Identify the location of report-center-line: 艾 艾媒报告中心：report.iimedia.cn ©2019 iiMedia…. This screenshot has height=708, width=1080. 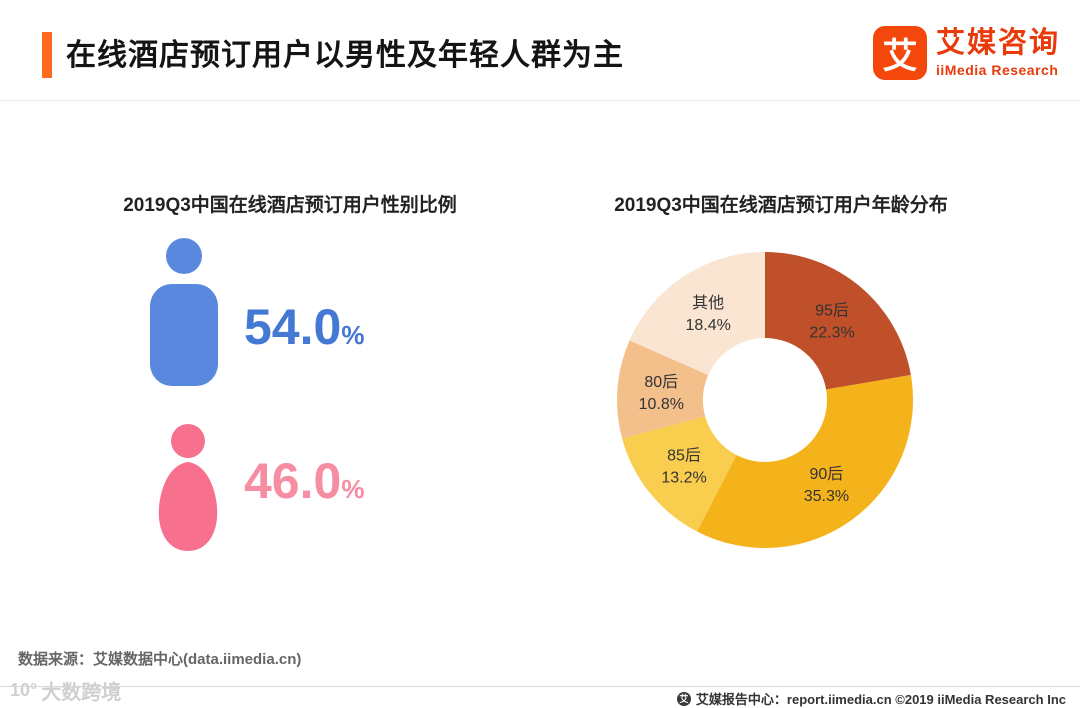
(871, 698).